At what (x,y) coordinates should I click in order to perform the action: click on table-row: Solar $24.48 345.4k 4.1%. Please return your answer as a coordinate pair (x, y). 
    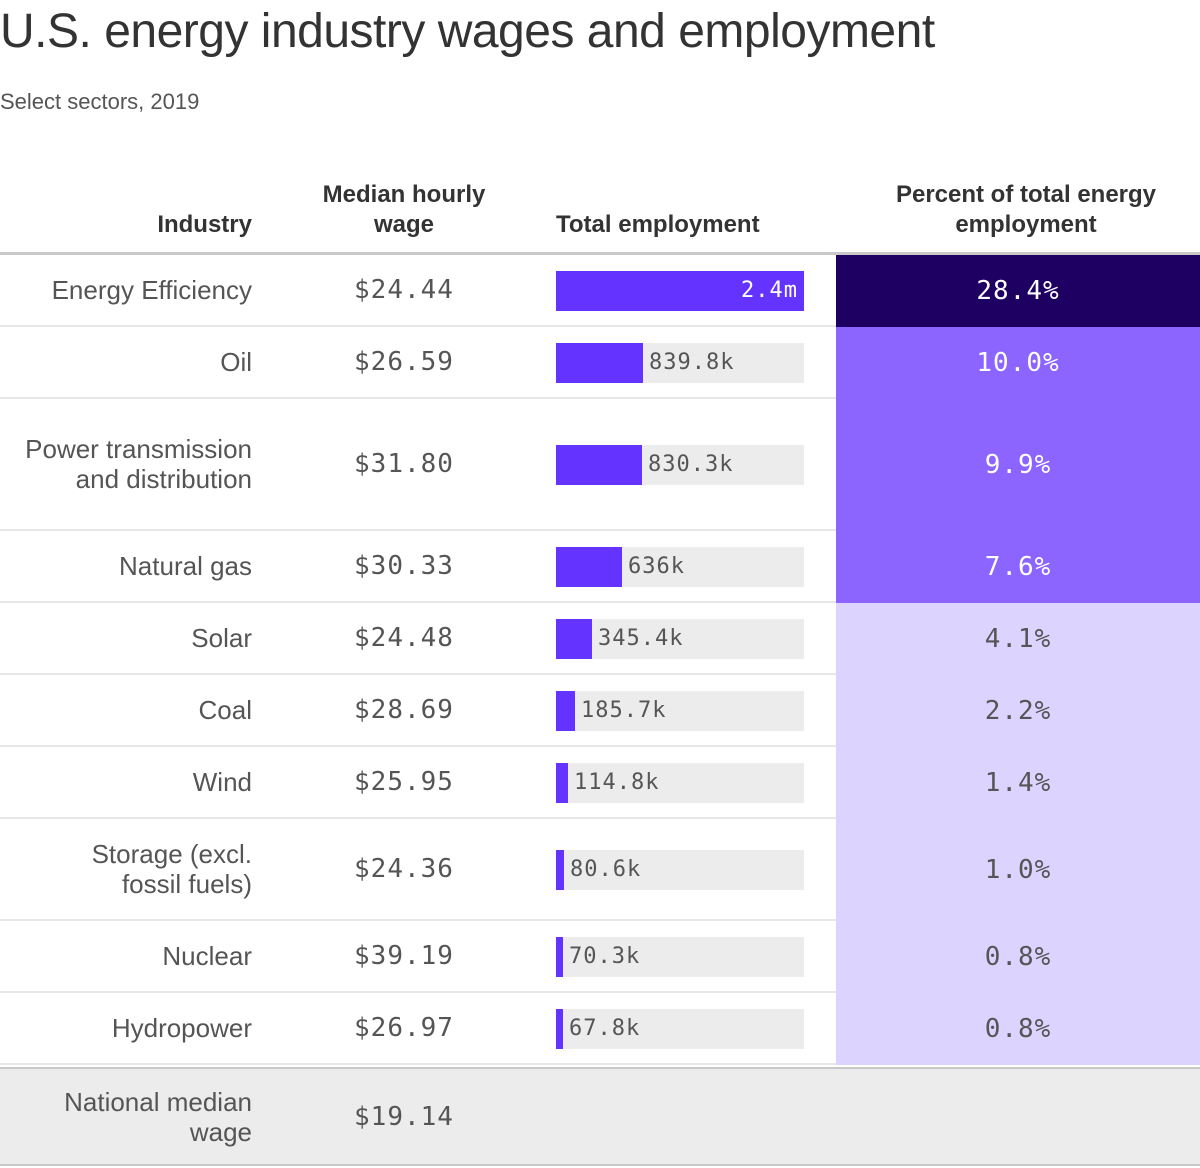
    Looking at the image, I should click on (600, 639).